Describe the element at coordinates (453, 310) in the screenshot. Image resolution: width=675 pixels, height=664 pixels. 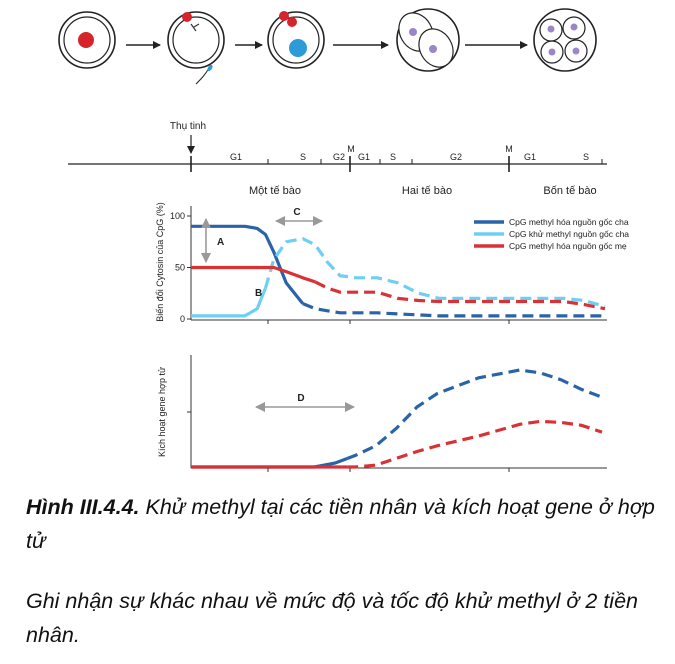
I see `c1series-series-0-dashed` at that location.